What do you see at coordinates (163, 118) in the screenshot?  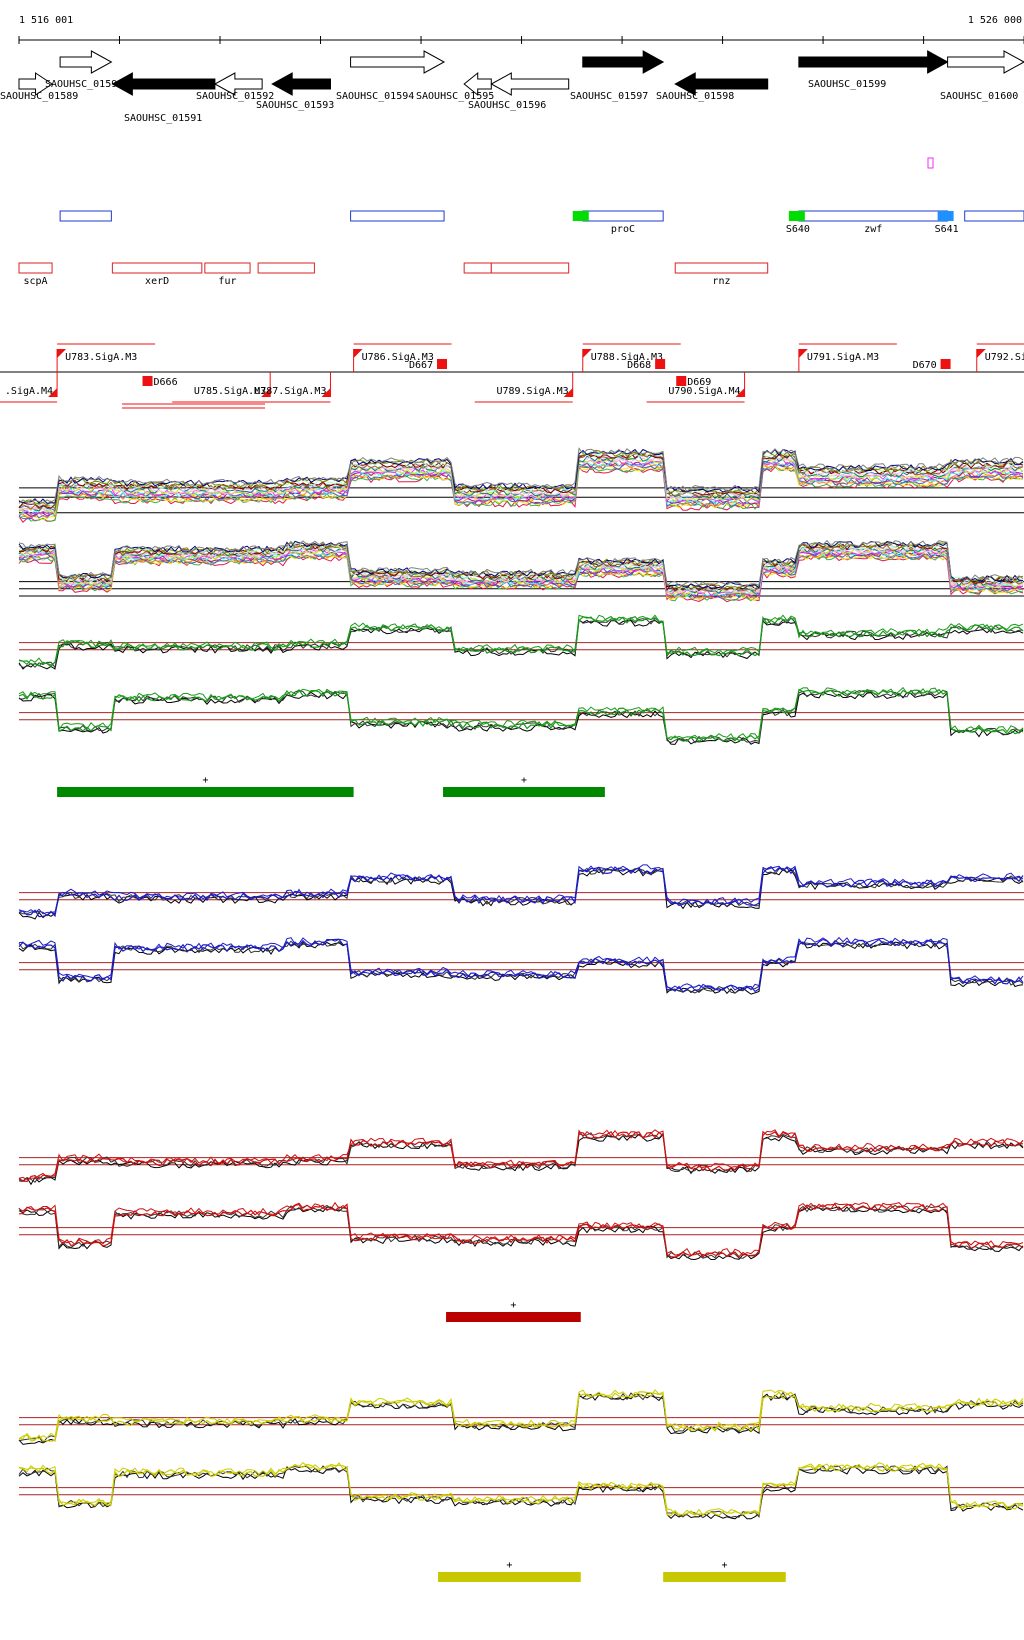 I see `gene-label: SAOUHSC_01591` at bounding box center [163, 118].